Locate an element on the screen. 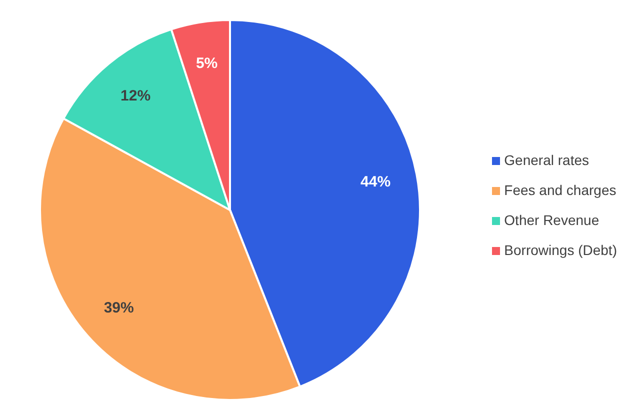 The width and height of the screenshot is (639, 410). legend-label: General rates is located at coordinates (546, 160).